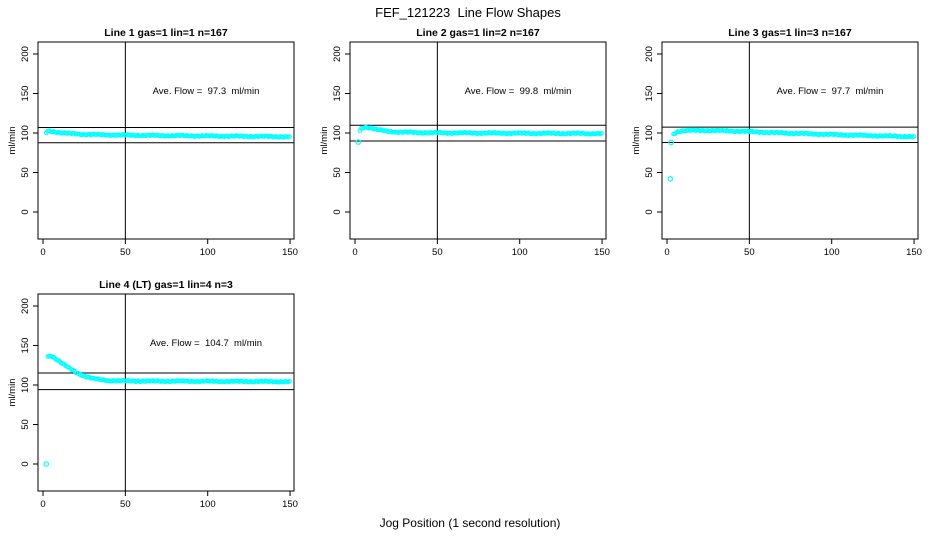 This screenshot has width=936, height=540. I want to click on line-2-plot: 0 50 100 150 0 50 100 150 200 ml/min, so click(464, 149).